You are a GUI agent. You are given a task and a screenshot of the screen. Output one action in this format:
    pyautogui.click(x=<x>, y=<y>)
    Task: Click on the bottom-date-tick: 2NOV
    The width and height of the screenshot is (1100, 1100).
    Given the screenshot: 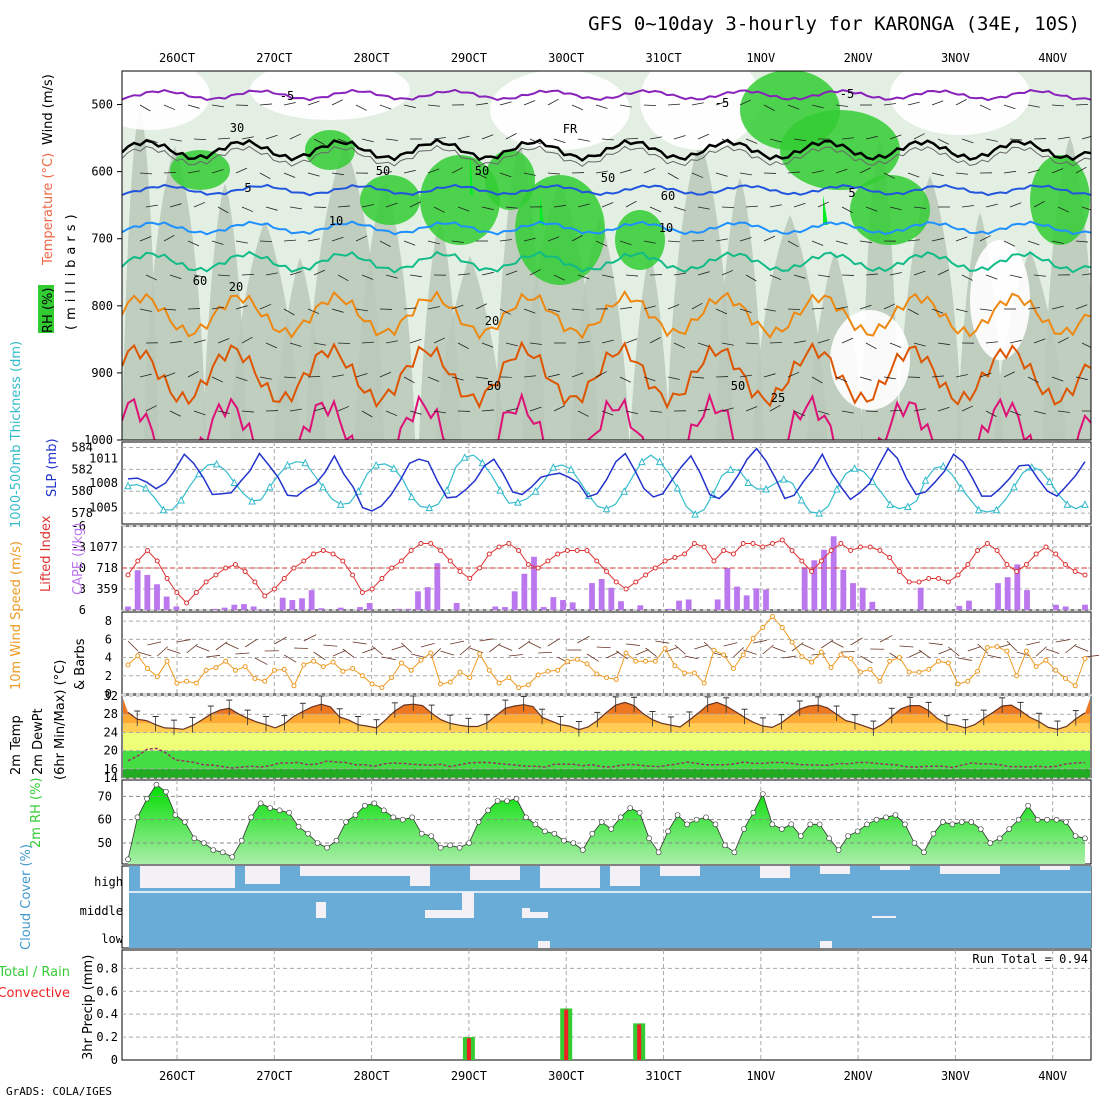 What is the action you would take?
    pyautogui.click(x=858, y=1076)
    